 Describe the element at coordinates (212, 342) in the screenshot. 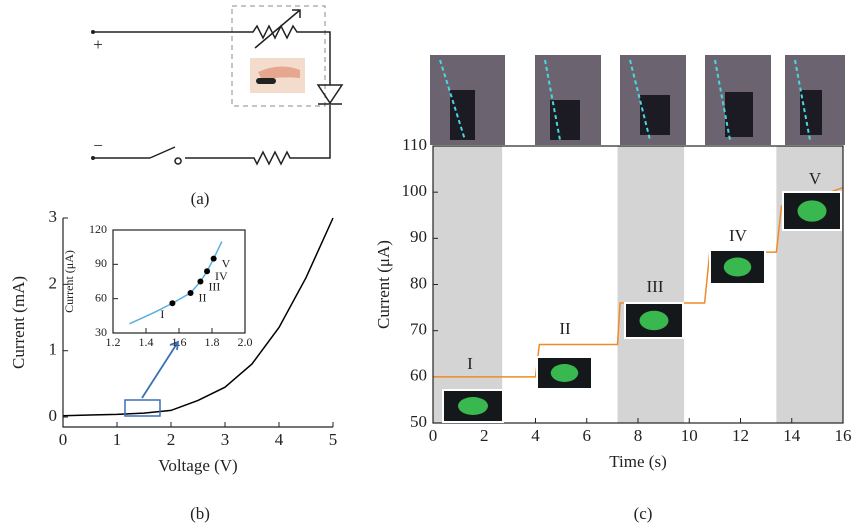

I see `x-tick-label: 1.8` at that location.